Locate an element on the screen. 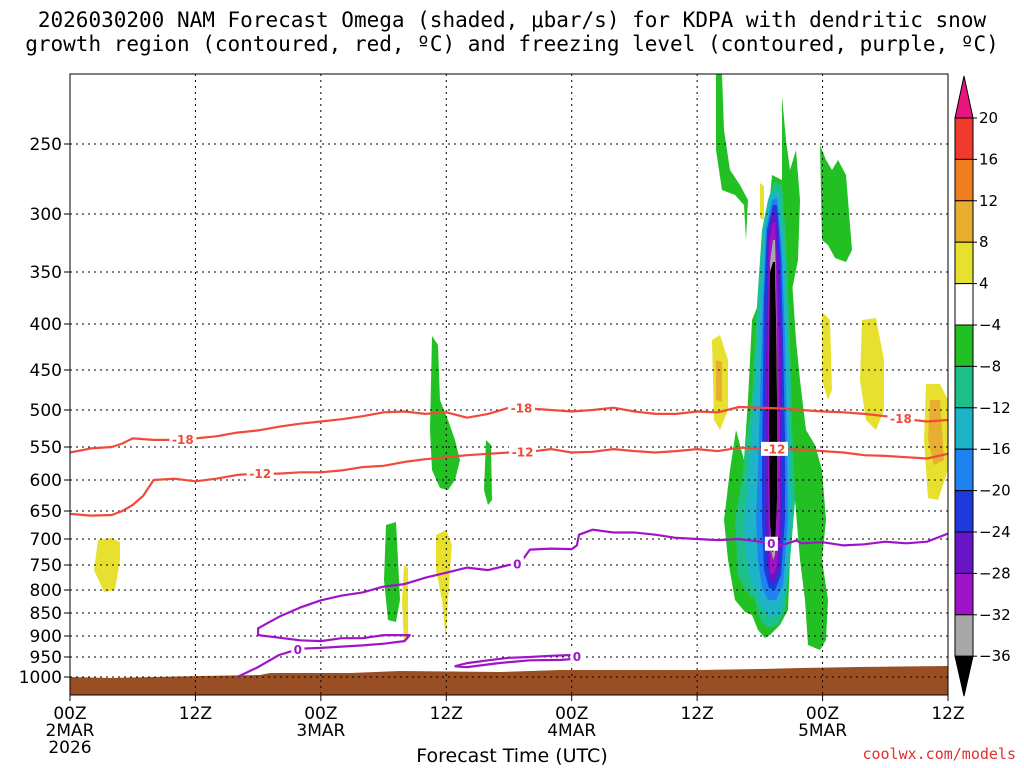 This screenshot has width=1024, height=768. y-tick-label: 1000 is located at coordinates (40, 678).